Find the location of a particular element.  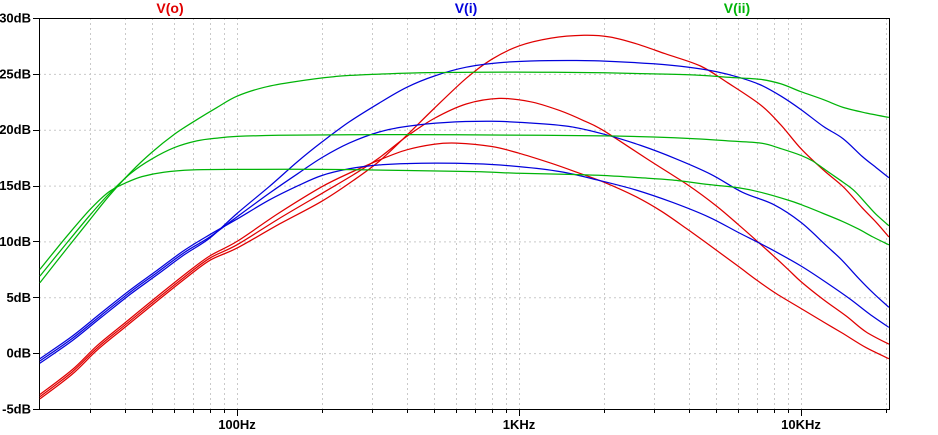

legend-trace-vo: V(o) is located at coordinates (170, 8).